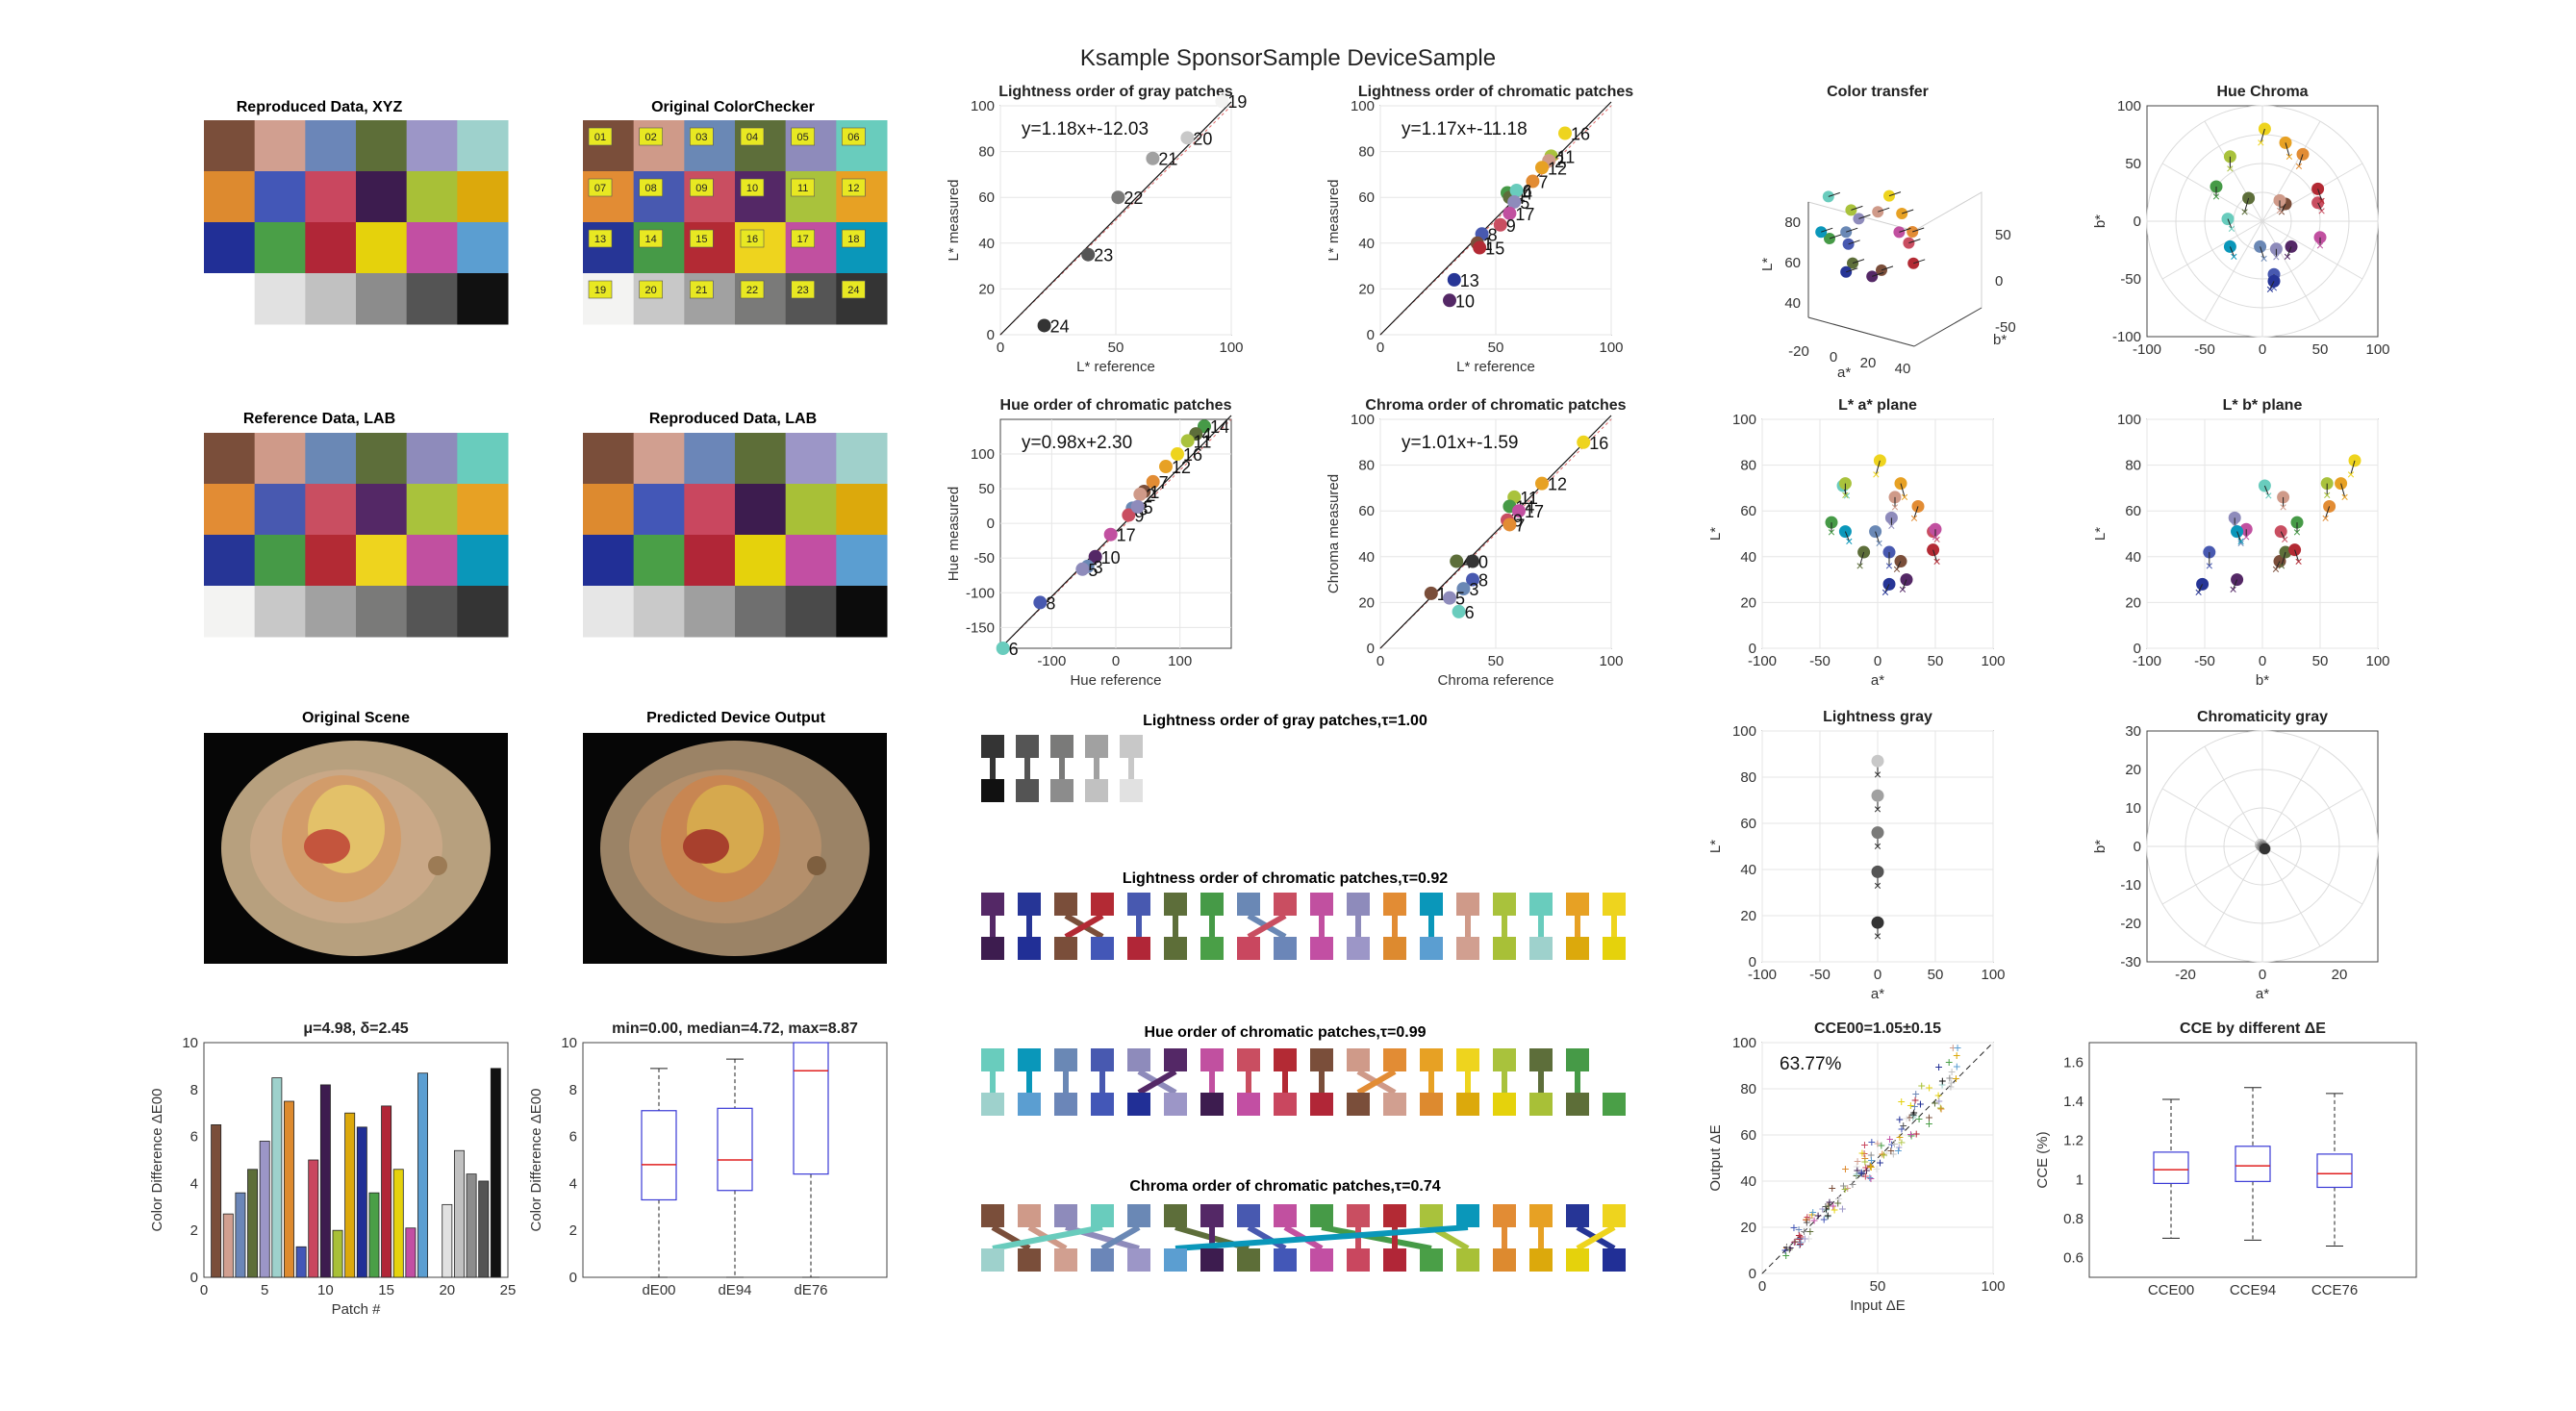 The width and height of the screenshot is (2576, 1411). I want to click on data-point-label: 6, so click(1528, 191).